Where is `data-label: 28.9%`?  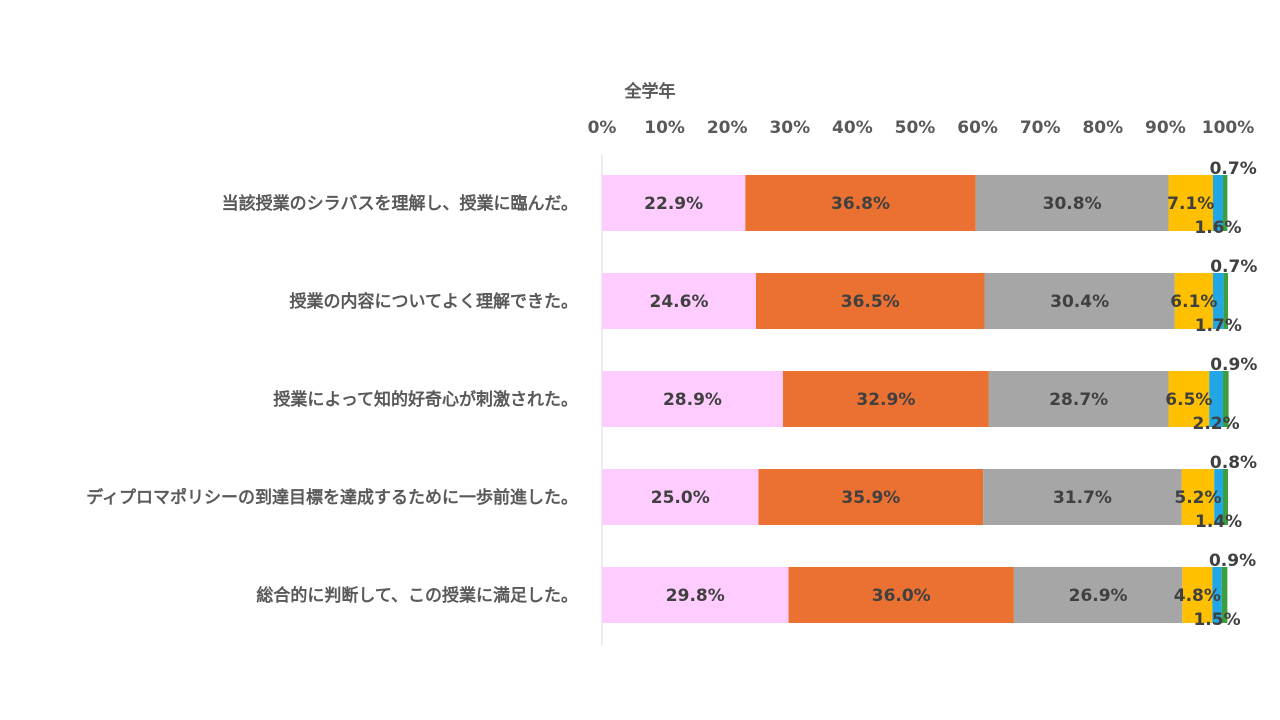 data-label: 28.9% is located at coordinates (692, 400).